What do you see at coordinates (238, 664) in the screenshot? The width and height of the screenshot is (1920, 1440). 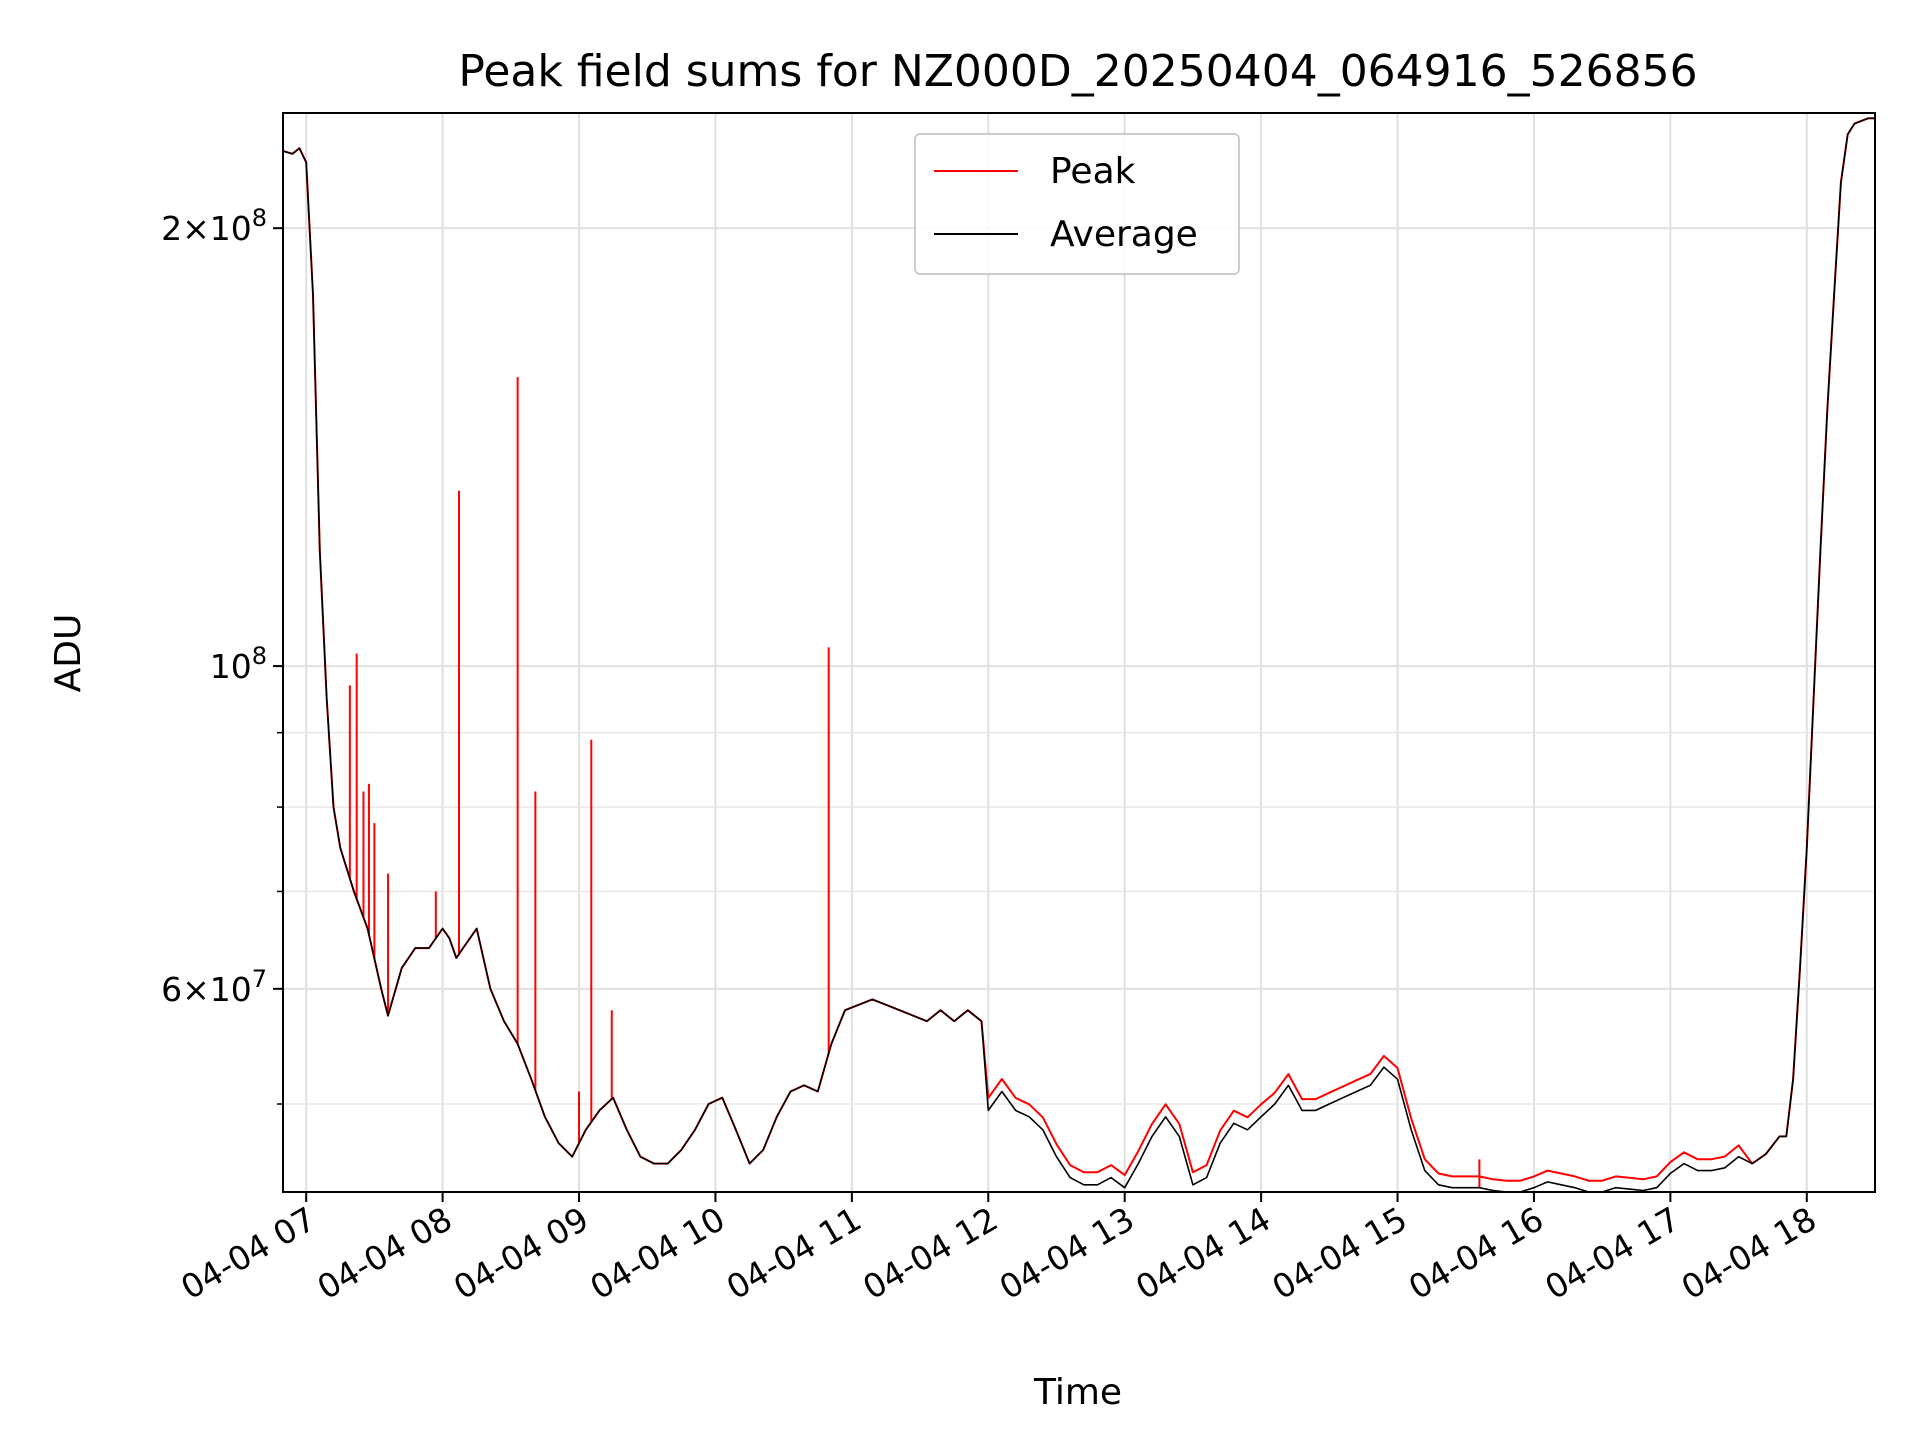 I see `y-tick-label: 108` at bounding box center [238, 664].